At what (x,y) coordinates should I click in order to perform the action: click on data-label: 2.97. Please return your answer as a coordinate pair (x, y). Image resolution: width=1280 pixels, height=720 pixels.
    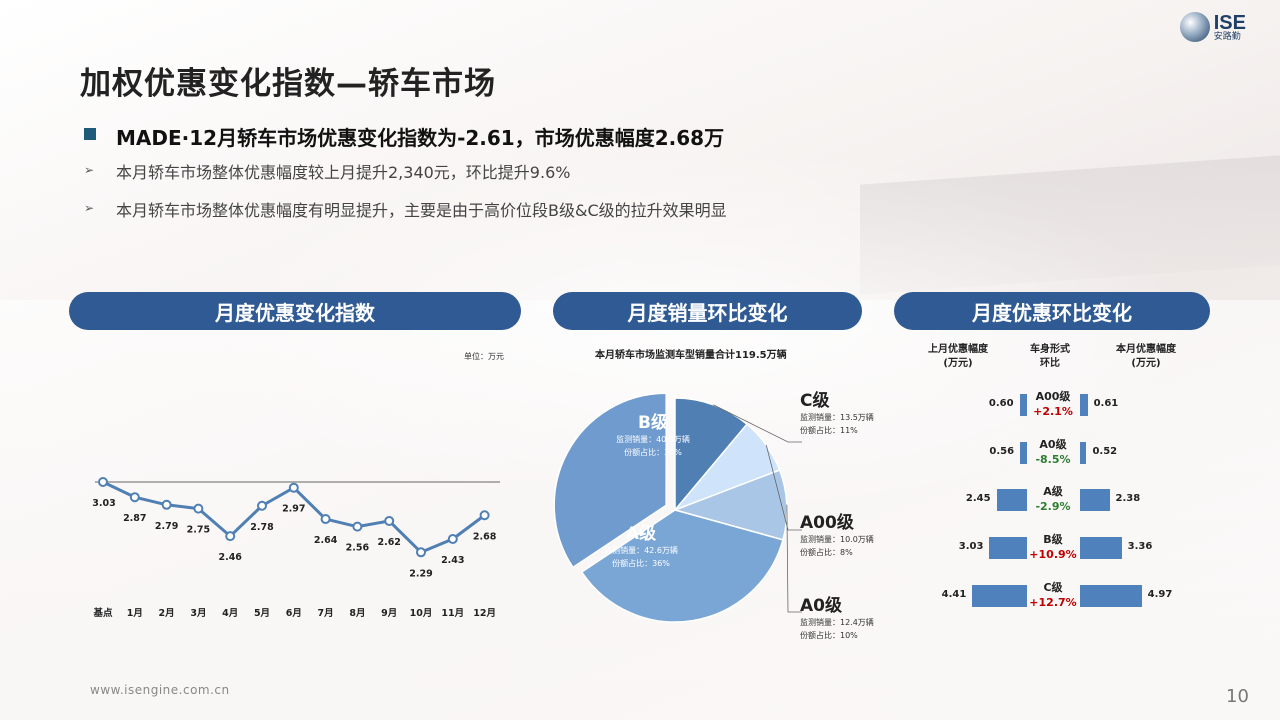
    Looking at the image, I should click on (293, 509).